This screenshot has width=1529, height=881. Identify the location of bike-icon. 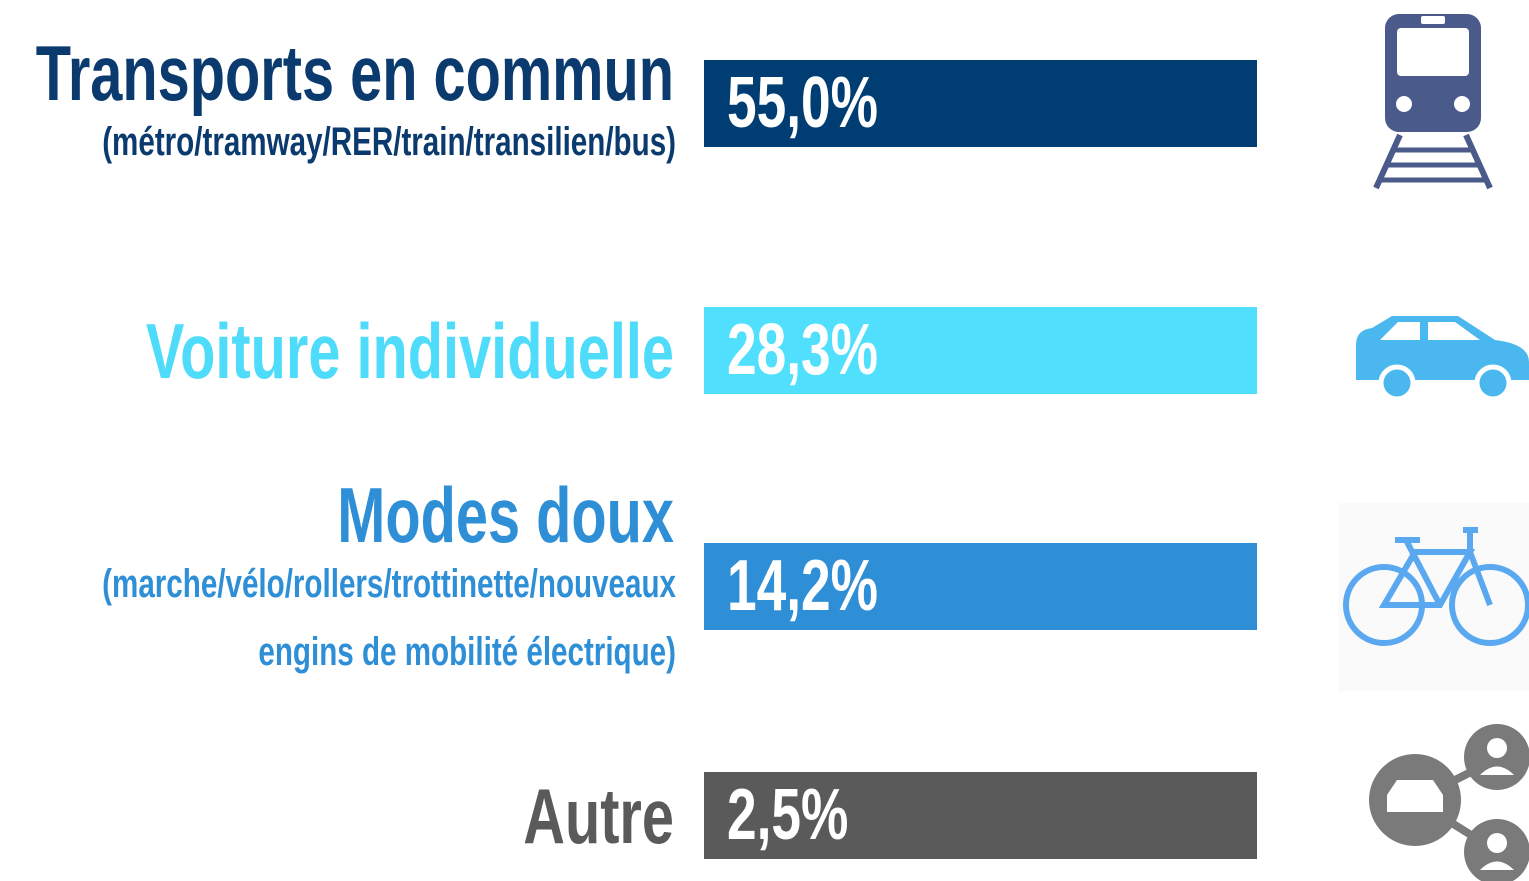
(1433, 597).